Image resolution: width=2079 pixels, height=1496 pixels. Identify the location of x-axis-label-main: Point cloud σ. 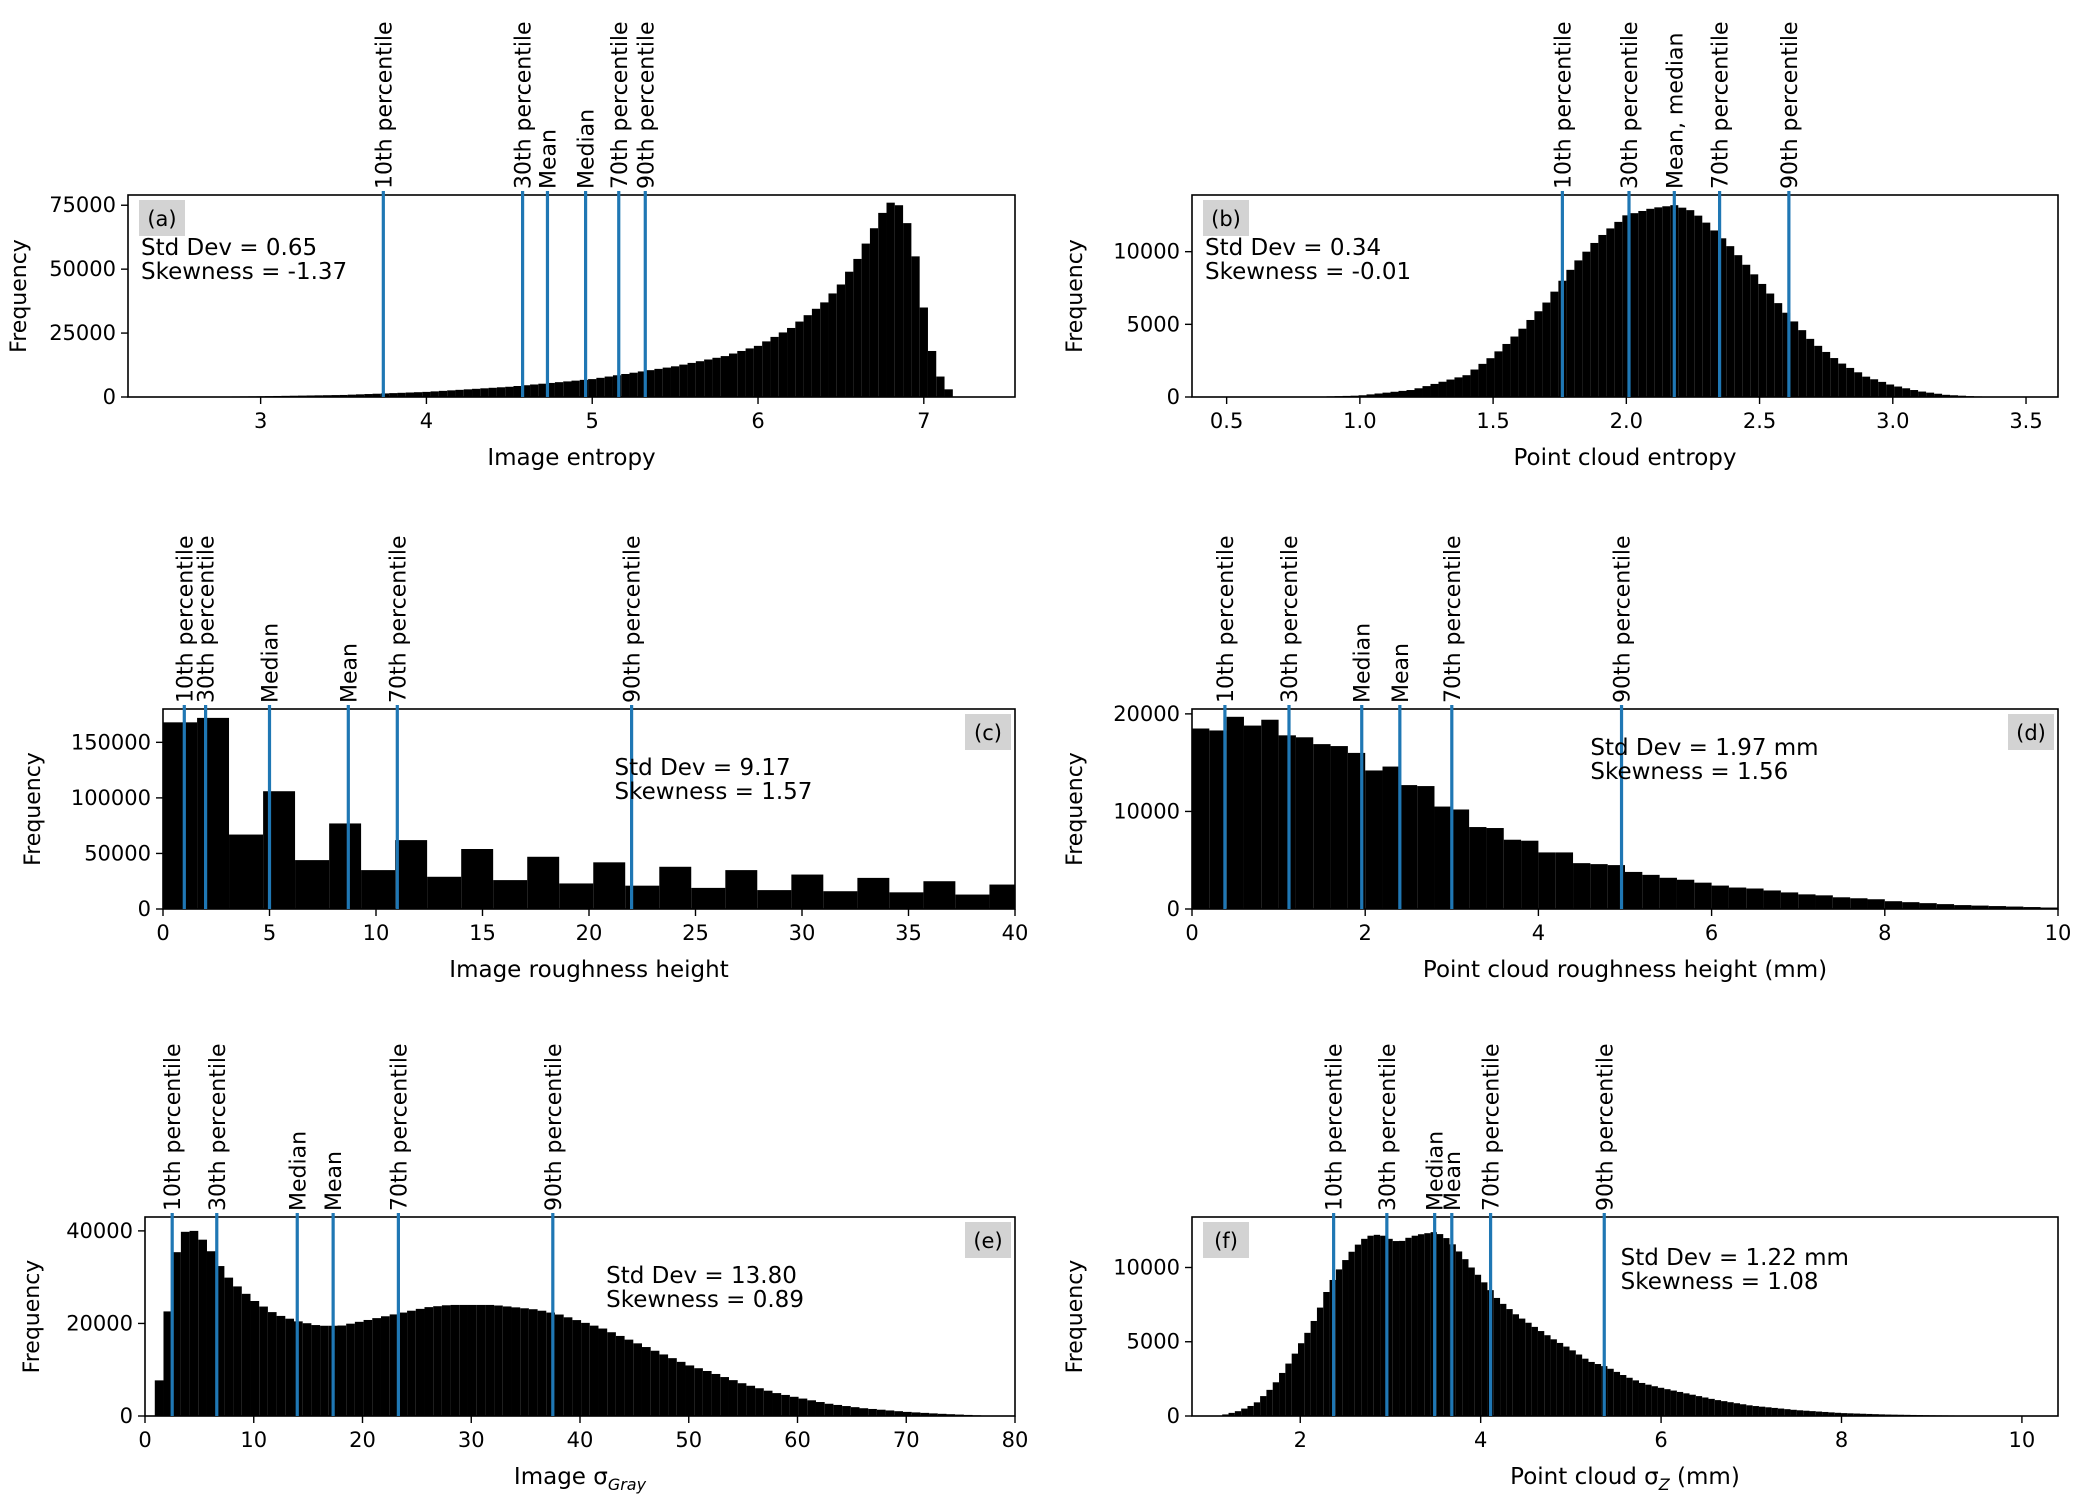
(1584, 1477).